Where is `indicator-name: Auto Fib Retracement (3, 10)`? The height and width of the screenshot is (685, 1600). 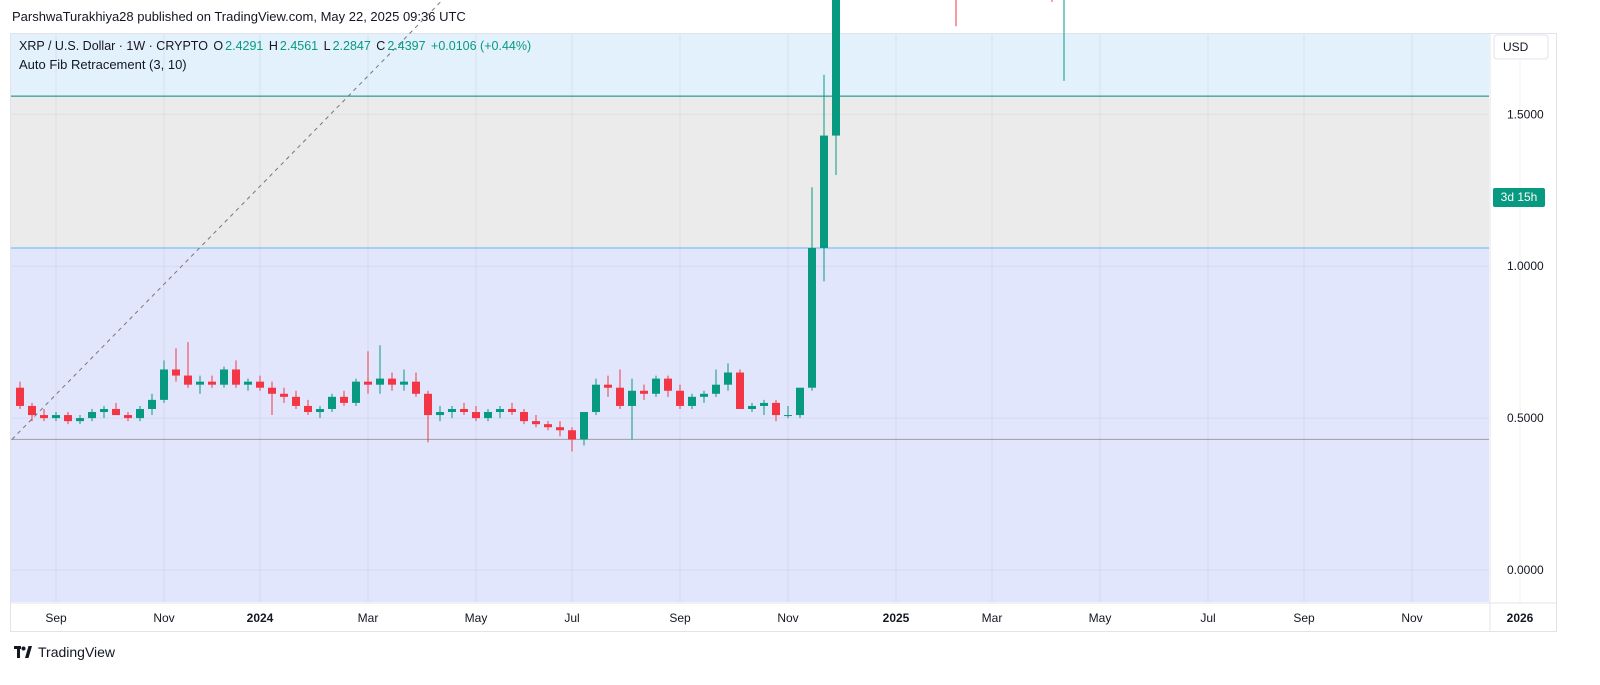
indicator-name: Auto Fib Retracement (3, 10) is located at coordinates (103, 64).